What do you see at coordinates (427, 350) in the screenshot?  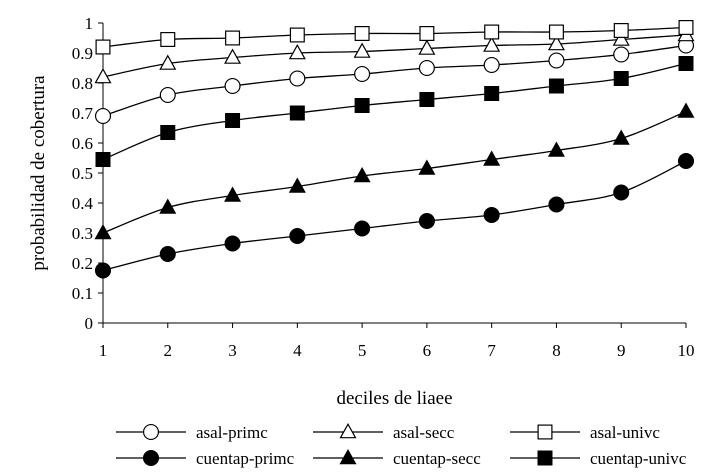 I see `x-tick-label: 6` at bounding box center [427, 350].